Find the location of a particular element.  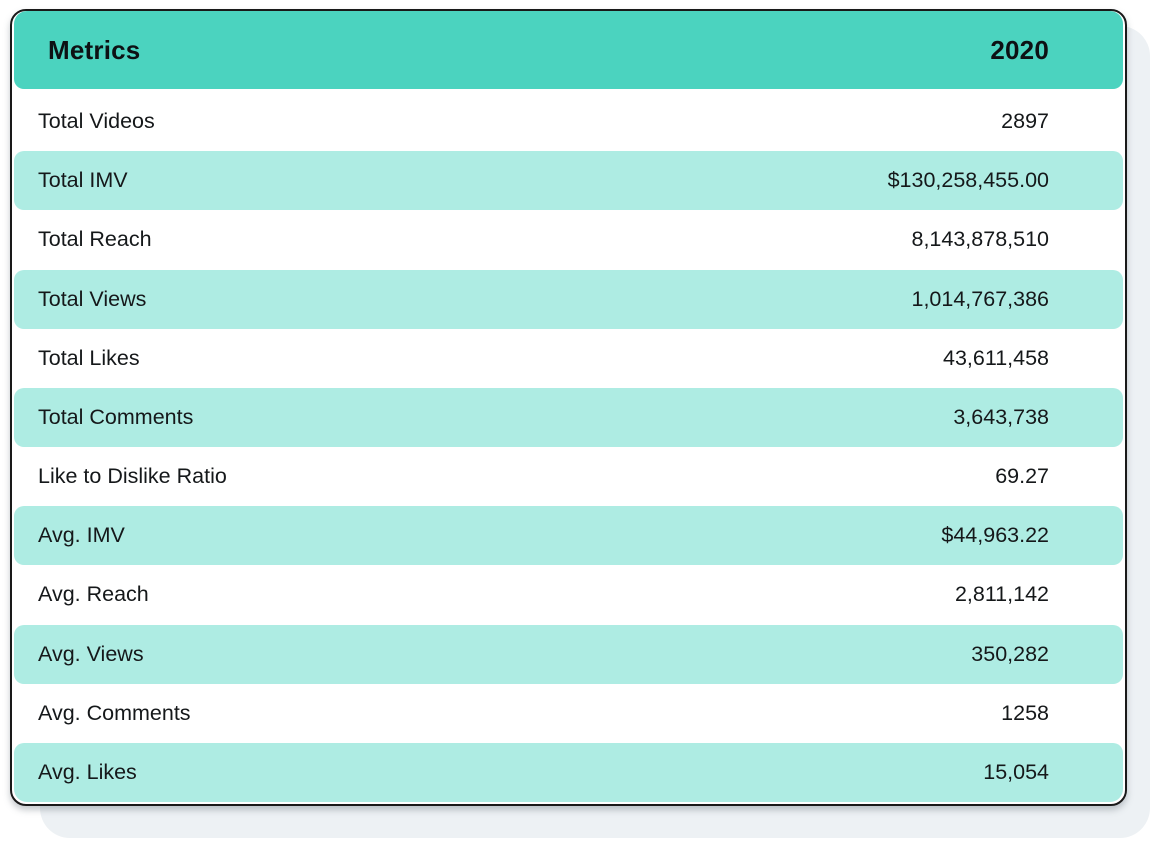

table-row: Avg. Views 350,282 is located at coordinates (568, 654).